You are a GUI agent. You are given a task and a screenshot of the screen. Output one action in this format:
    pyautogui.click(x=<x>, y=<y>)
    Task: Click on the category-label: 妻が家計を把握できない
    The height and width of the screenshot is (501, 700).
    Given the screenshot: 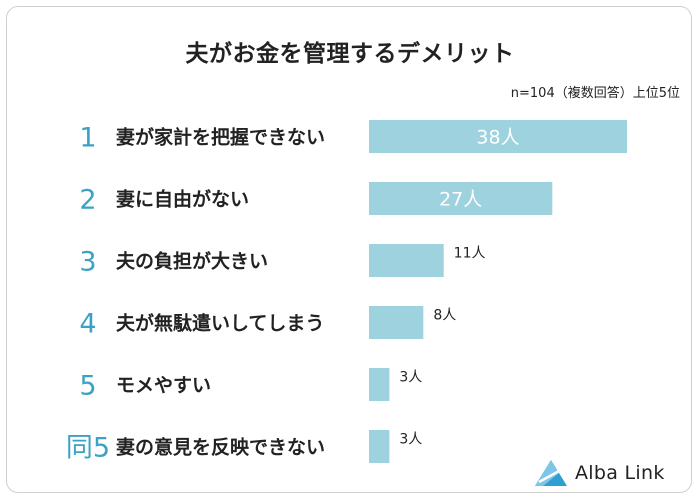 What is the action you would take?
    pyautogui.click(x=220, y=137)
    